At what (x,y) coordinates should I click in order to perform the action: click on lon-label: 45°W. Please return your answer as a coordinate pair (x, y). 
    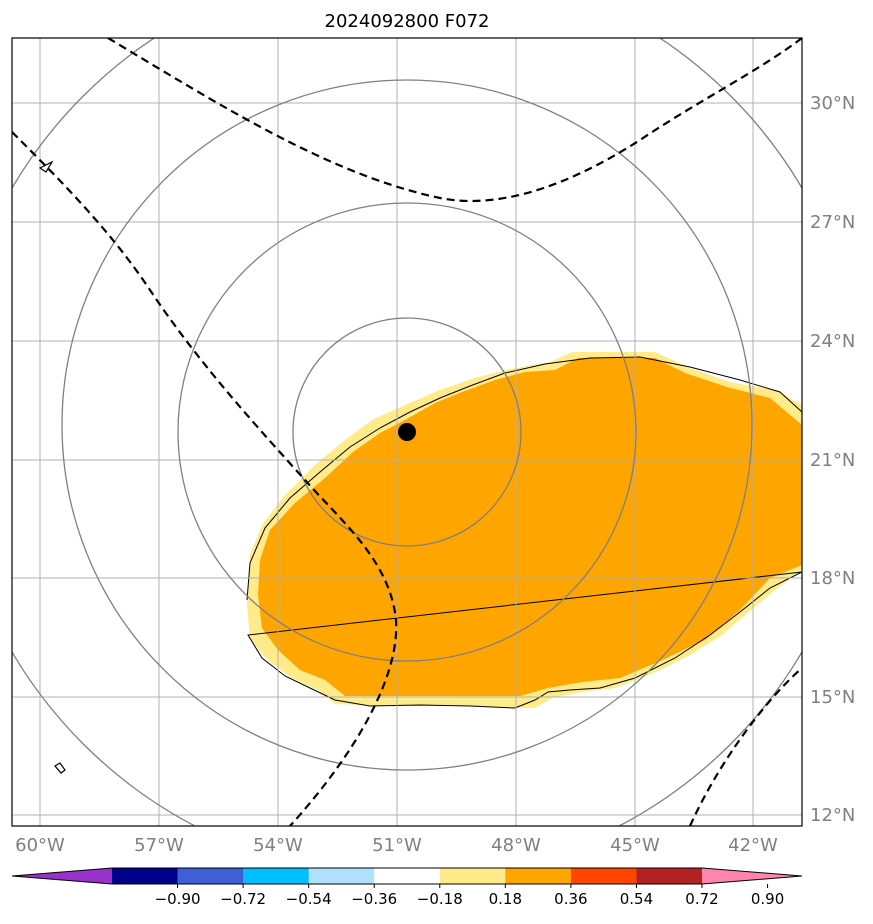
    Looking at the image, I should click on (635, 845).